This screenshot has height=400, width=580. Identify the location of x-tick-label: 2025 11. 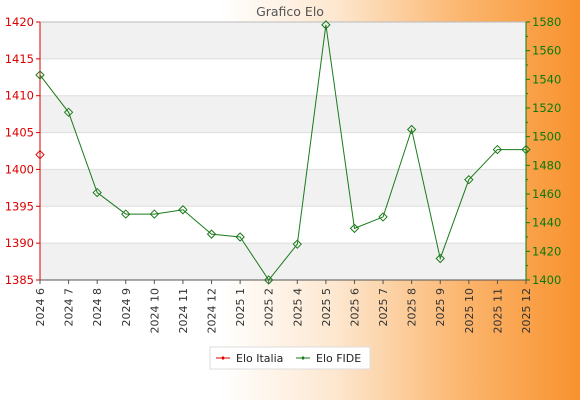
(497, 311).